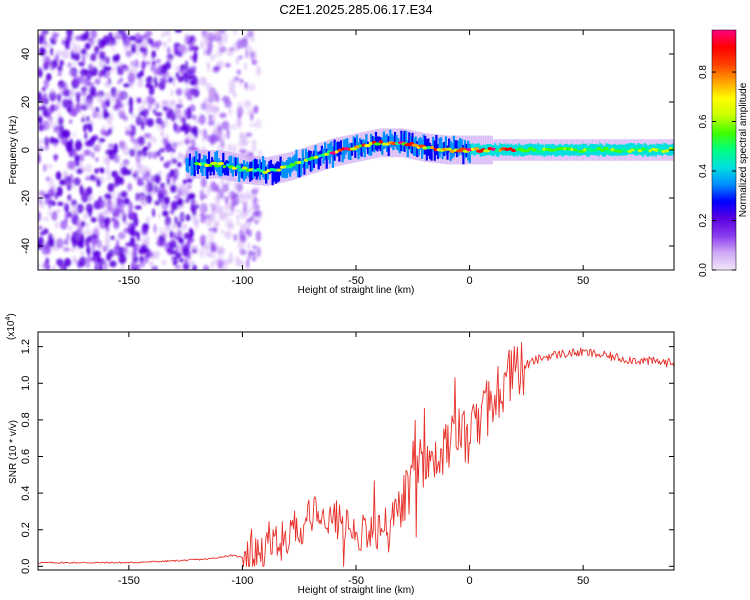 The width and height of the screenshot is (750, 600). Describe the element at coordinates (356, 581) in the screenshot. I see `x-tick-label: -50` at that location.